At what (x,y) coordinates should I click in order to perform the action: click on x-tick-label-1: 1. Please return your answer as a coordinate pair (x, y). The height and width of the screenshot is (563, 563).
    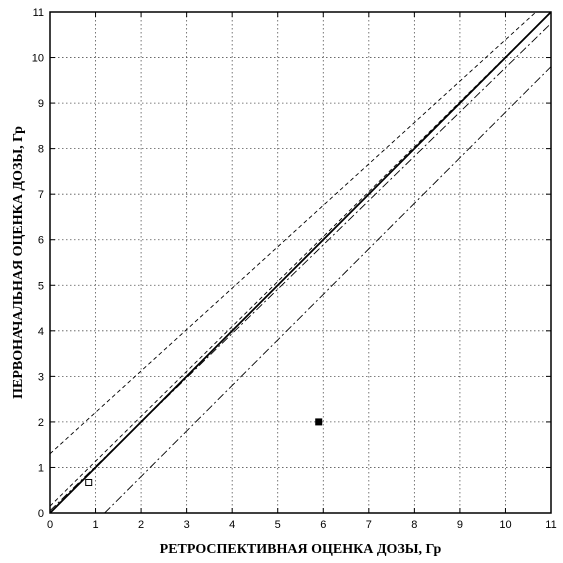
    Looking at the image, I should click on (95, 525).